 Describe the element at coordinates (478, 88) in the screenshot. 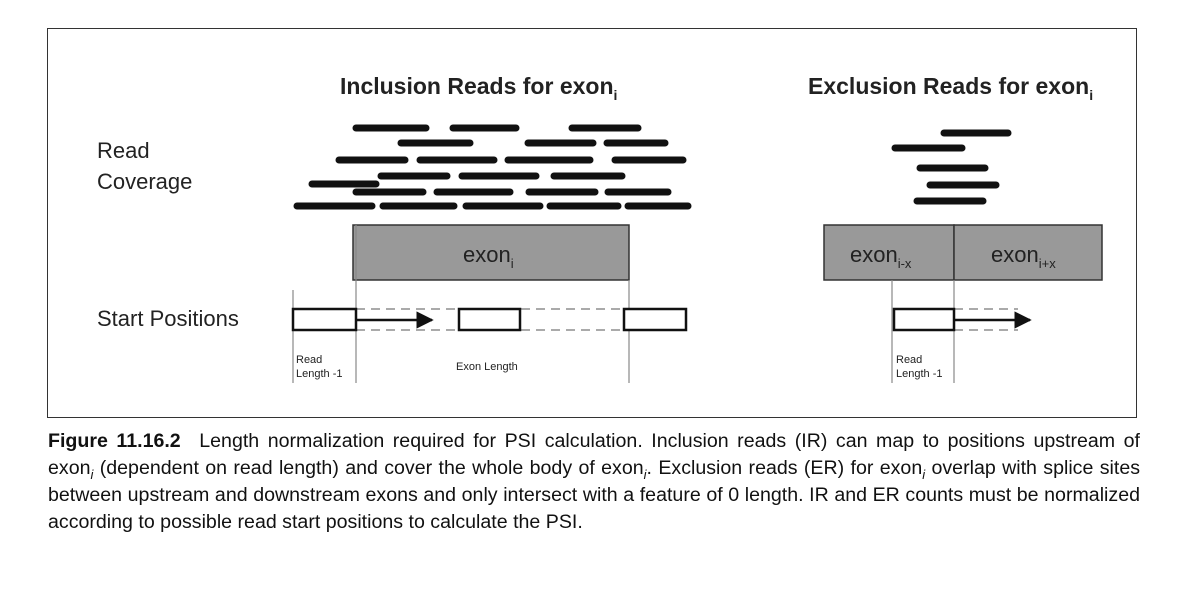

I see `inclusion-title: Inclusion Reads for exoni` at that location.